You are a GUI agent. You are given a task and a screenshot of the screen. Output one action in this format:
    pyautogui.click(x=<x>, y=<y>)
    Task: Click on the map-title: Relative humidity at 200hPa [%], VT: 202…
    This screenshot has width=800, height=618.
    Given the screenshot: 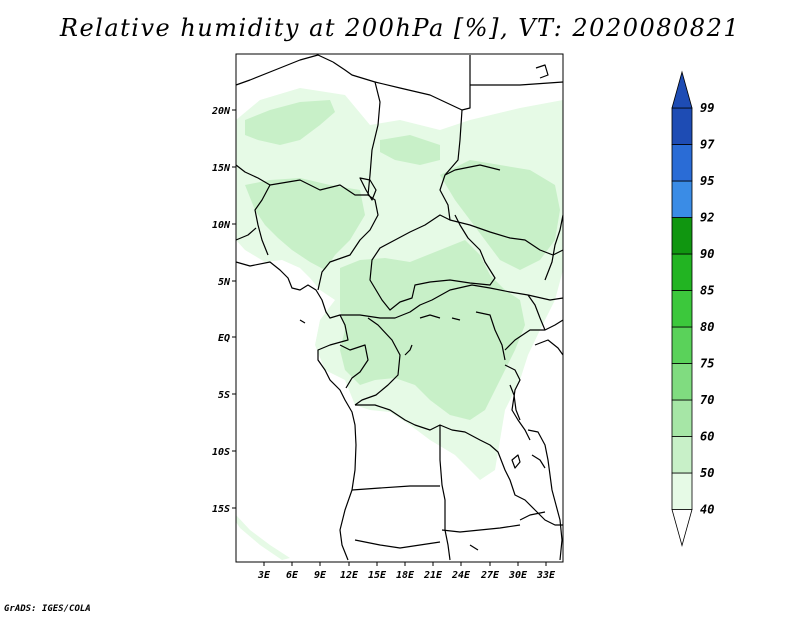 What is the action you would take?
    pyautogui.click(x=400, y=28)
    